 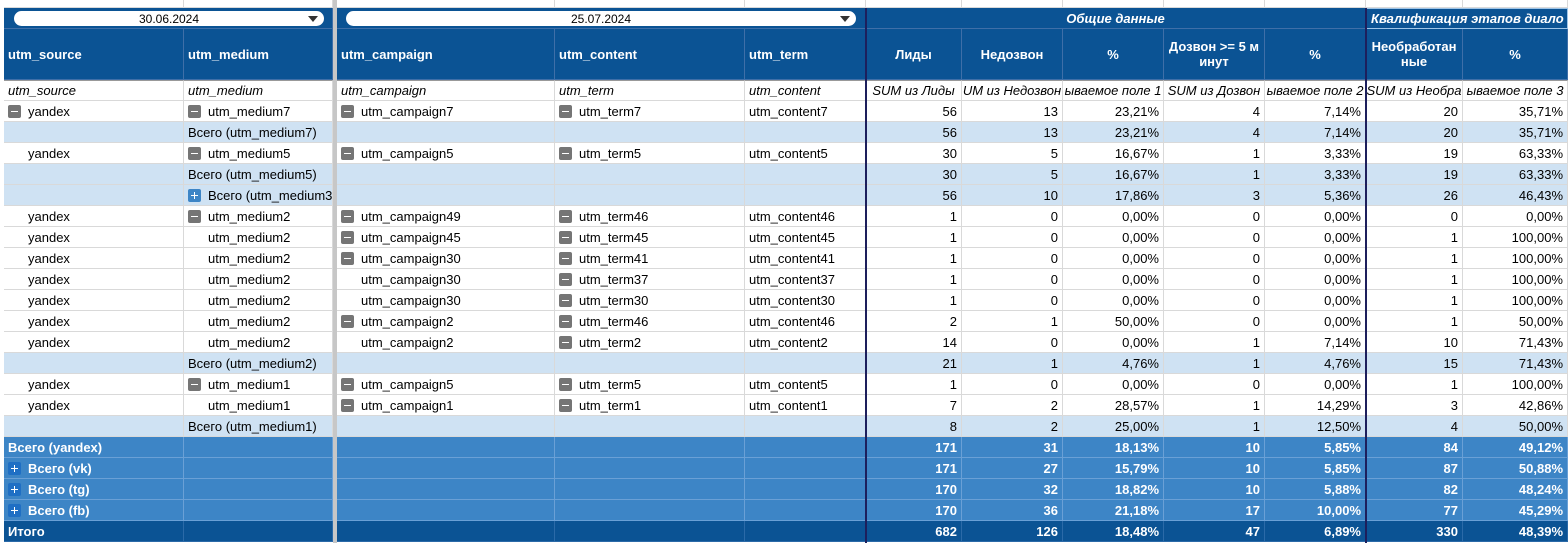 What do you see at coordinates (1012, 405) in the screenshot?
I see `cell: 2` at bounding box center [1012, 405].